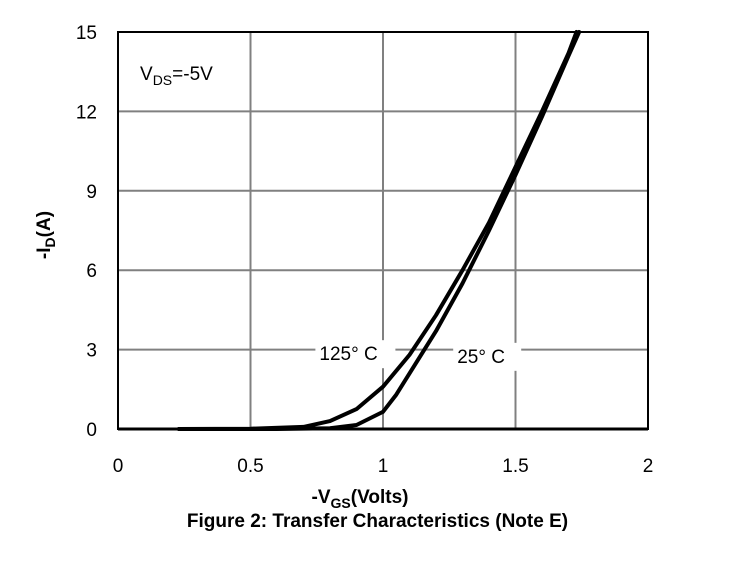 The height and width of the screenshot is (574, 755). Describe the element at coordinates (118, 466) in the screenshot. I see `x-tick-label: 0` at that location.